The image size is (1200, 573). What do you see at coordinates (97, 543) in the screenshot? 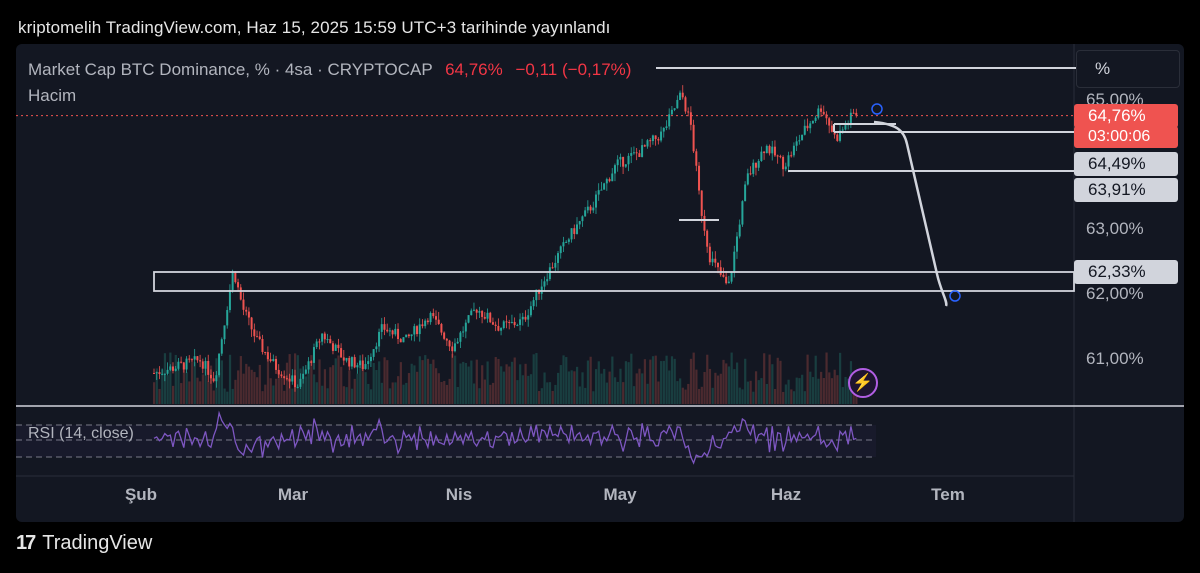
I see `brand-name: TradingView` at bounding box center [97, 543].